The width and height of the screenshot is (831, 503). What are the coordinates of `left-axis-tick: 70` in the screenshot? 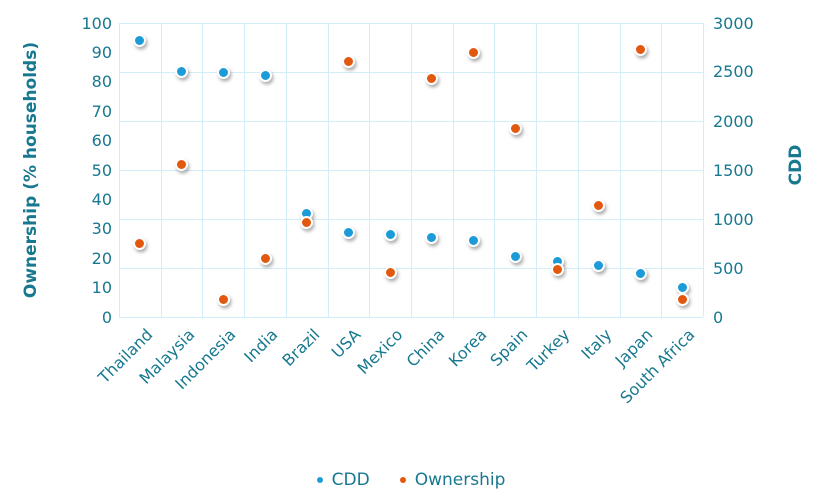 It's located at (101, 111).